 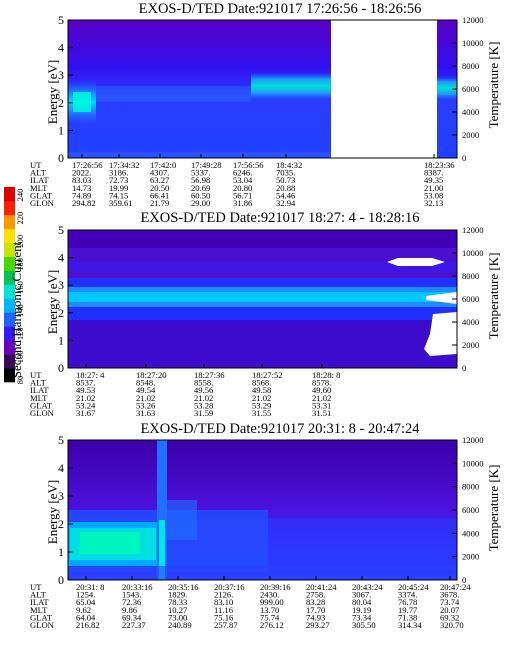 I want to click on ephemeris-cell: 14.73, so click(x=81, y=188).